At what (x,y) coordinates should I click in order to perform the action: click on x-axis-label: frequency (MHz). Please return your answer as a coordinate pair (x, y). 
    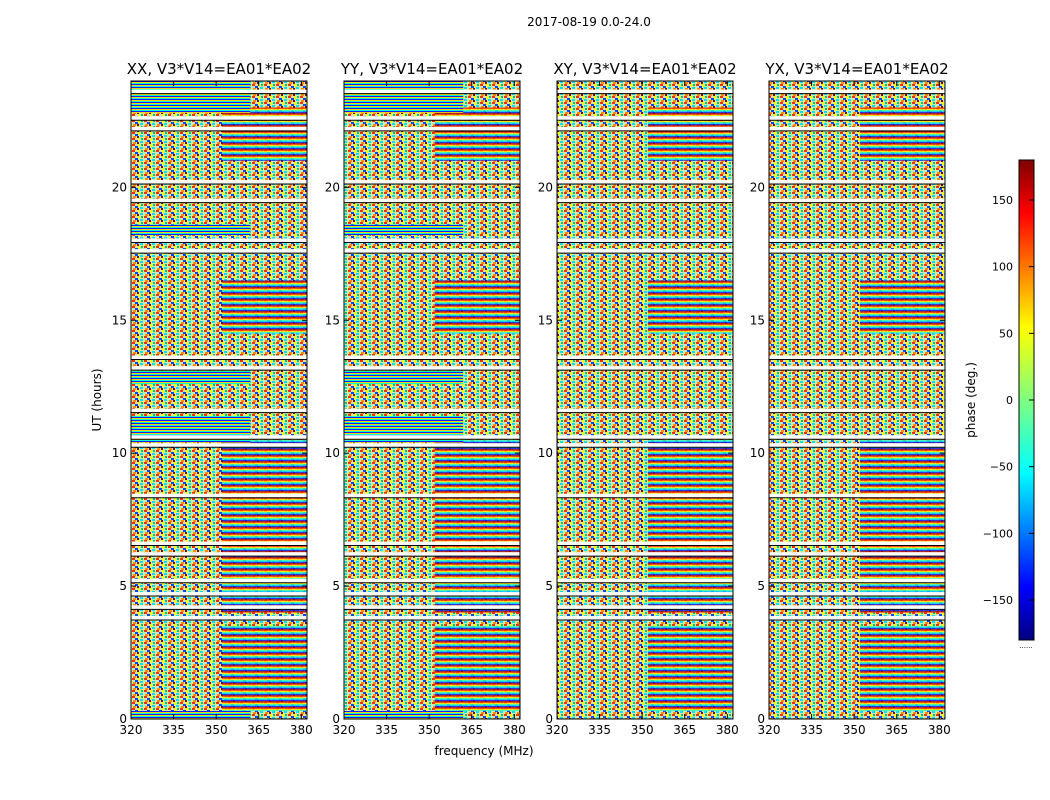
    Looking at the image, I should click on (483, 751).